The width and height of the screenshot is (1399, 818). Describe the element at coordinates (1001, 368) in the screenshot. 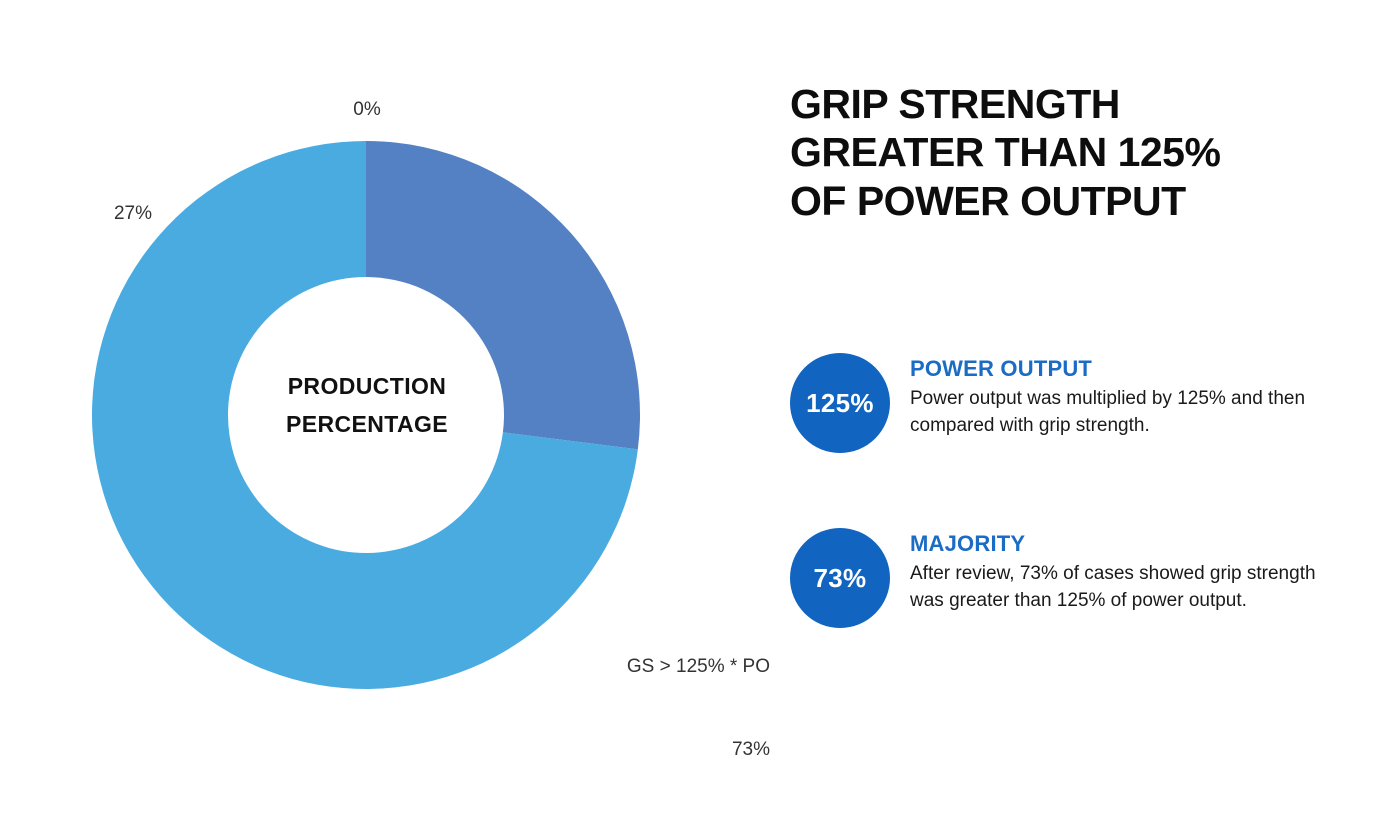

I see `legend-heading: POWER OUTPUT` at that location.